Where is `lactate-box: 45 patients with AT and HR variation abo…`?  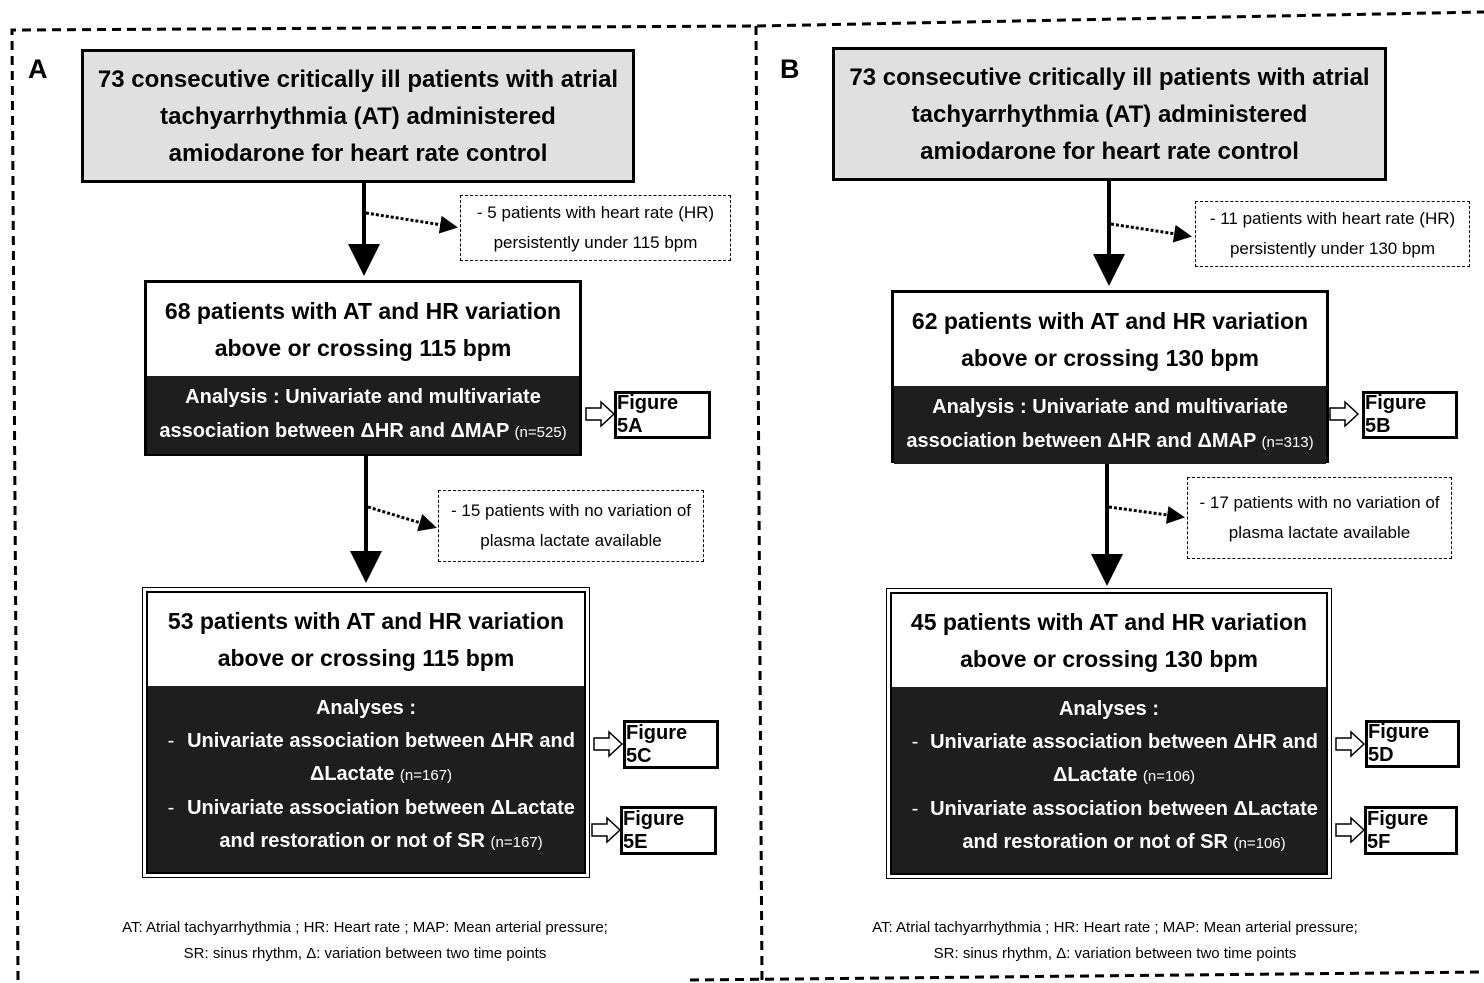 lactate-box: 45 patients with AT and HR variation abo… is located at coordinates (1109, 733).